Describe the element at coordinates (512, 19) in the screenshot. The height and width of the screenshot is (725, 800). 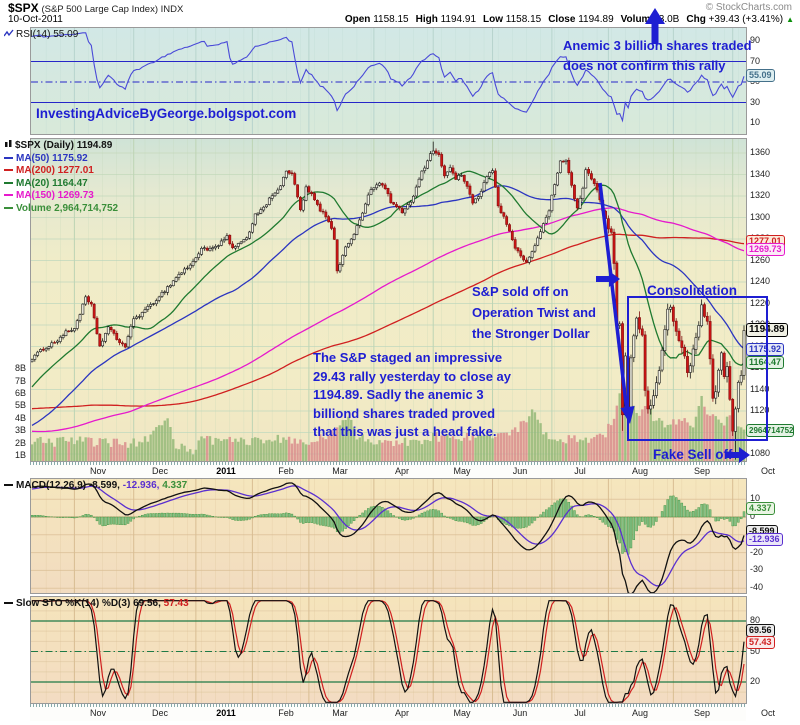
I see `quote-low: Low 1158.15` at that location.